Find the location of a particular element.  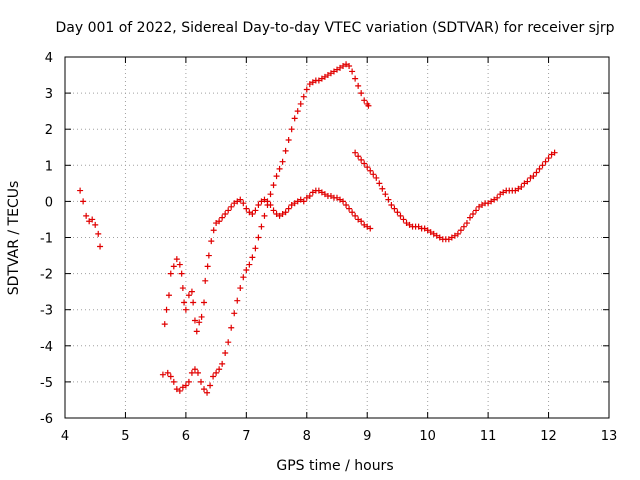

x-tick-label: 11 is located at coordinates (488, 436).